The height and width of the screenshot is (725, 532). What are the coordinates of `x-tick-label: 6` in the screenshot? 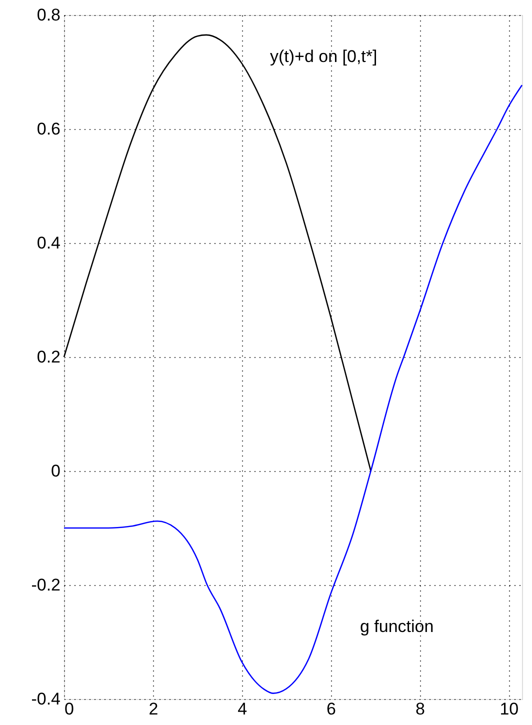 It's located at (331, 709).